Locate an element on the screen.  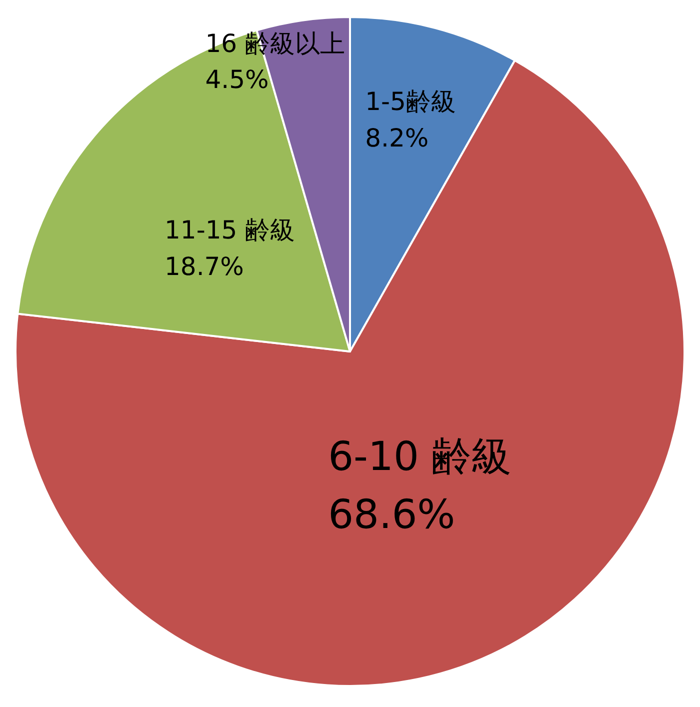
data-label: 18.7% is located at coordinates (204, 266).